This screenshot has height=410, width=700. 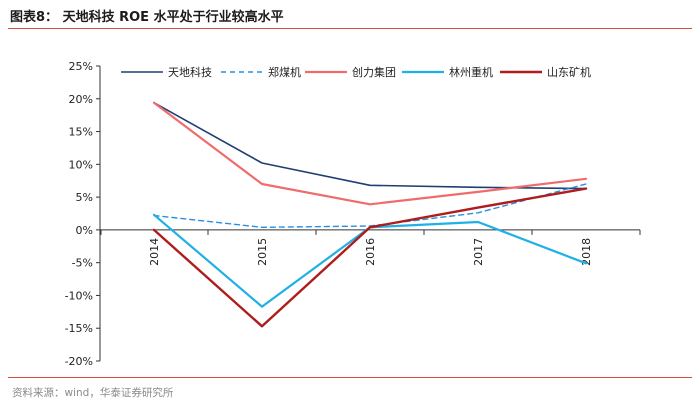 What do you see at coordinates (350, 28) in the screenshot?
I see `top-divider` at bounding box center [350, 28].